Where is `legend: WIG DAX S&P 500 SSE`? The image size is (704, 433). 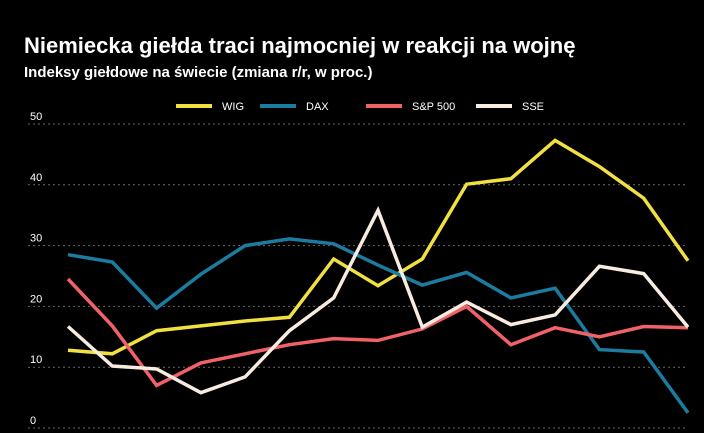 legend: WIG DAX S&P 500 SSE is located at coordinates (360, 107).